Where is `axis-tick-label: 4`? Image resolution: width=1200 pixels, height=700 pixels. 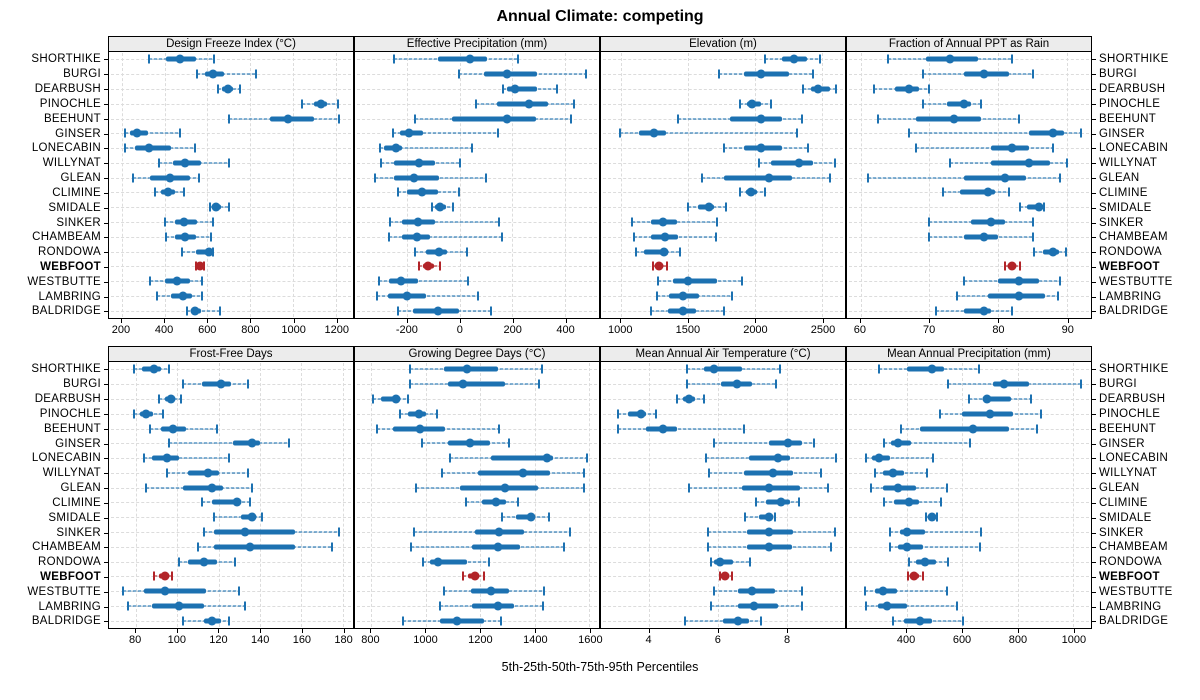
axis-tick-label: 4 is located at coordinates (648, 640).